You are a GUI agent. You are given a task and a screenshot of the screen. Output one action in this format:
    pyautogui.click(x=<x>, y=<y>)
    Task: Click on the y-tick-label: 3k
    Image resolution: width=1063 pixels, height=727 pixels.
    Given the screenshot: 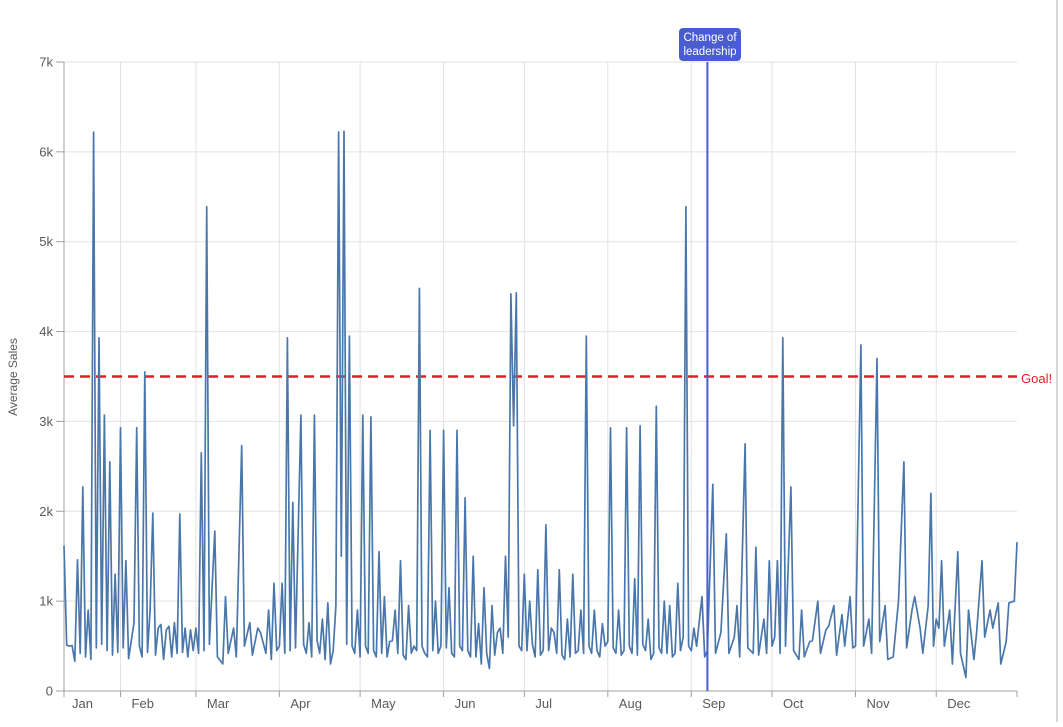 What is the action you would take?
    pyautogui.click(x=46, y=421)
    